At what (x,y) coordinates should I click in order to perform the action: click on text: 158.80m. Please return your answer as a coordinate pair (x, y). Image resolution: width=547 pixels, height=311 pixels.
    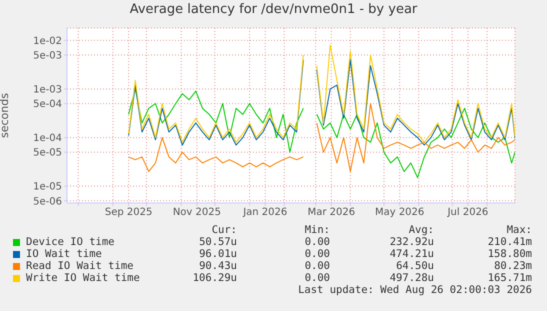
    Looking at the image, I should click on (510, 254).